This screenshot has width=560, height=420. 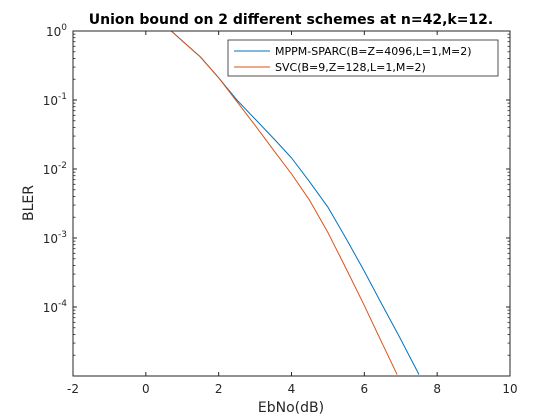 What do you see at coordinates (373, 51) in the screenshot?
I see `legend-label-mppm-sparc: MPPM-SPARC(B=Z=4096,L=1,M=2)` at bounding box center [373, 51].